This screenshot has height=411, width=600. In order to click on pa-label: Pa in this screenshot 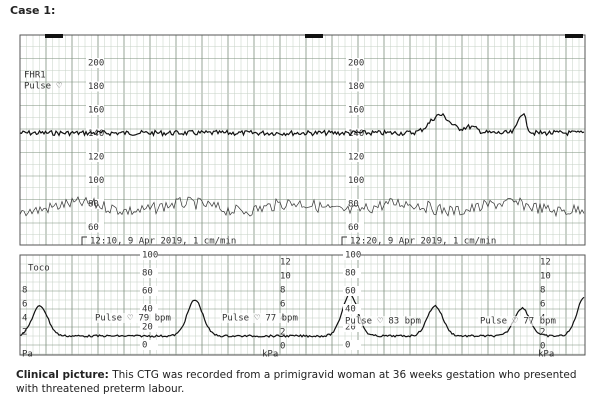, I will do `click(27, 355)`.